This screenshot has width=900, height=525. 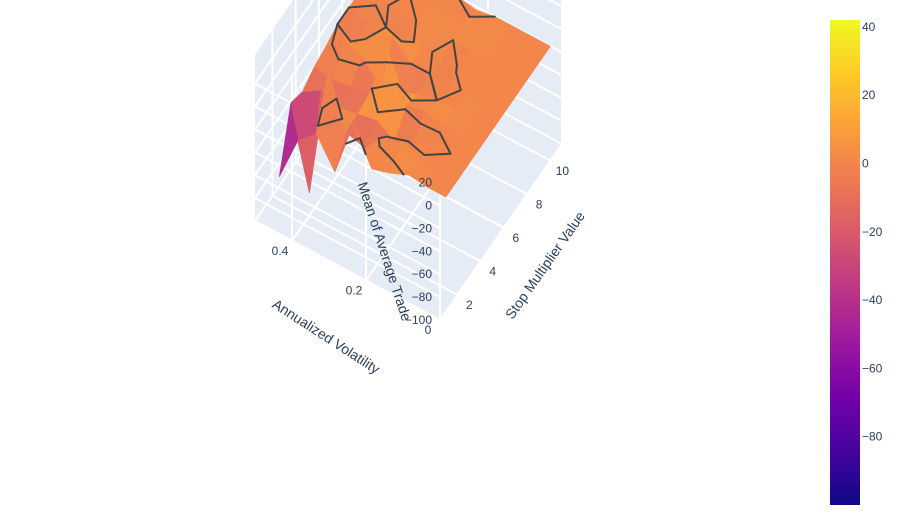 I want to click on x-tick-label: 8, so click(x=539, y=204).